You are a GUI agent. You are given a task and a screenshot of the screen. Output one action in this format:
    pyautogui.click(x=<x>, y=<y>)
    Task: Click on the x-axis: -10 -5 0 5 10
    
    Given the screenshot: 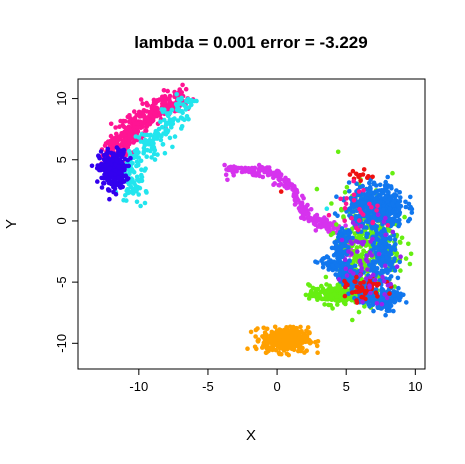 What is the action you would take?
    pyautogui.click(x=276, y=381)
    